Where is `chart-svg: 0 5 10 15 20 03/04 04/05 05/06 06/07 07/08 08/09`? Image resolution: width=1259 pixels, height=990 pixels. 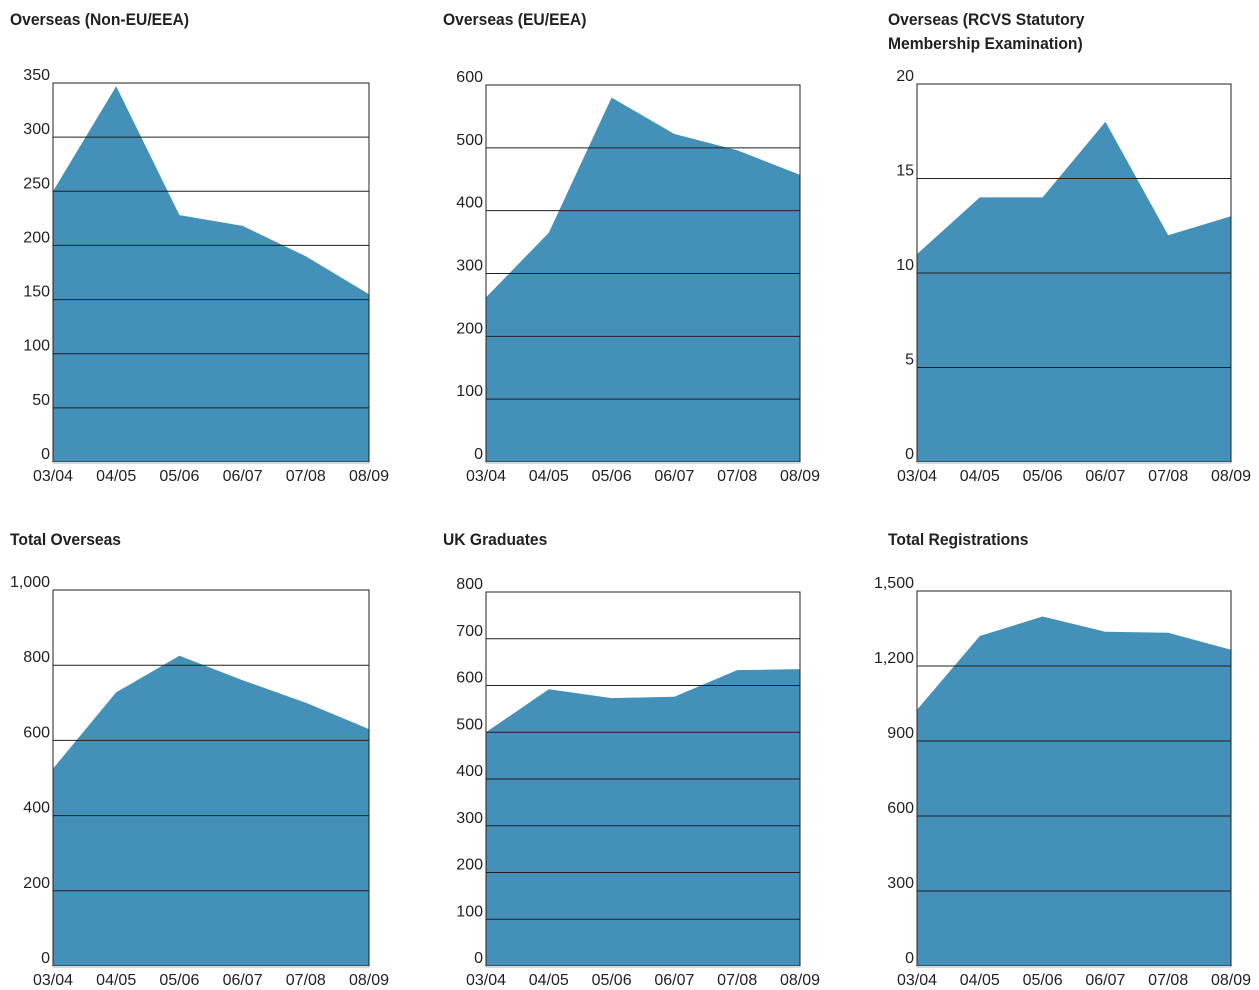
chart-svg: 0 5 10 15 20 03/04 04/05 05/06 06/07 07/08 08/09 is located at coordinates (1073, 276).